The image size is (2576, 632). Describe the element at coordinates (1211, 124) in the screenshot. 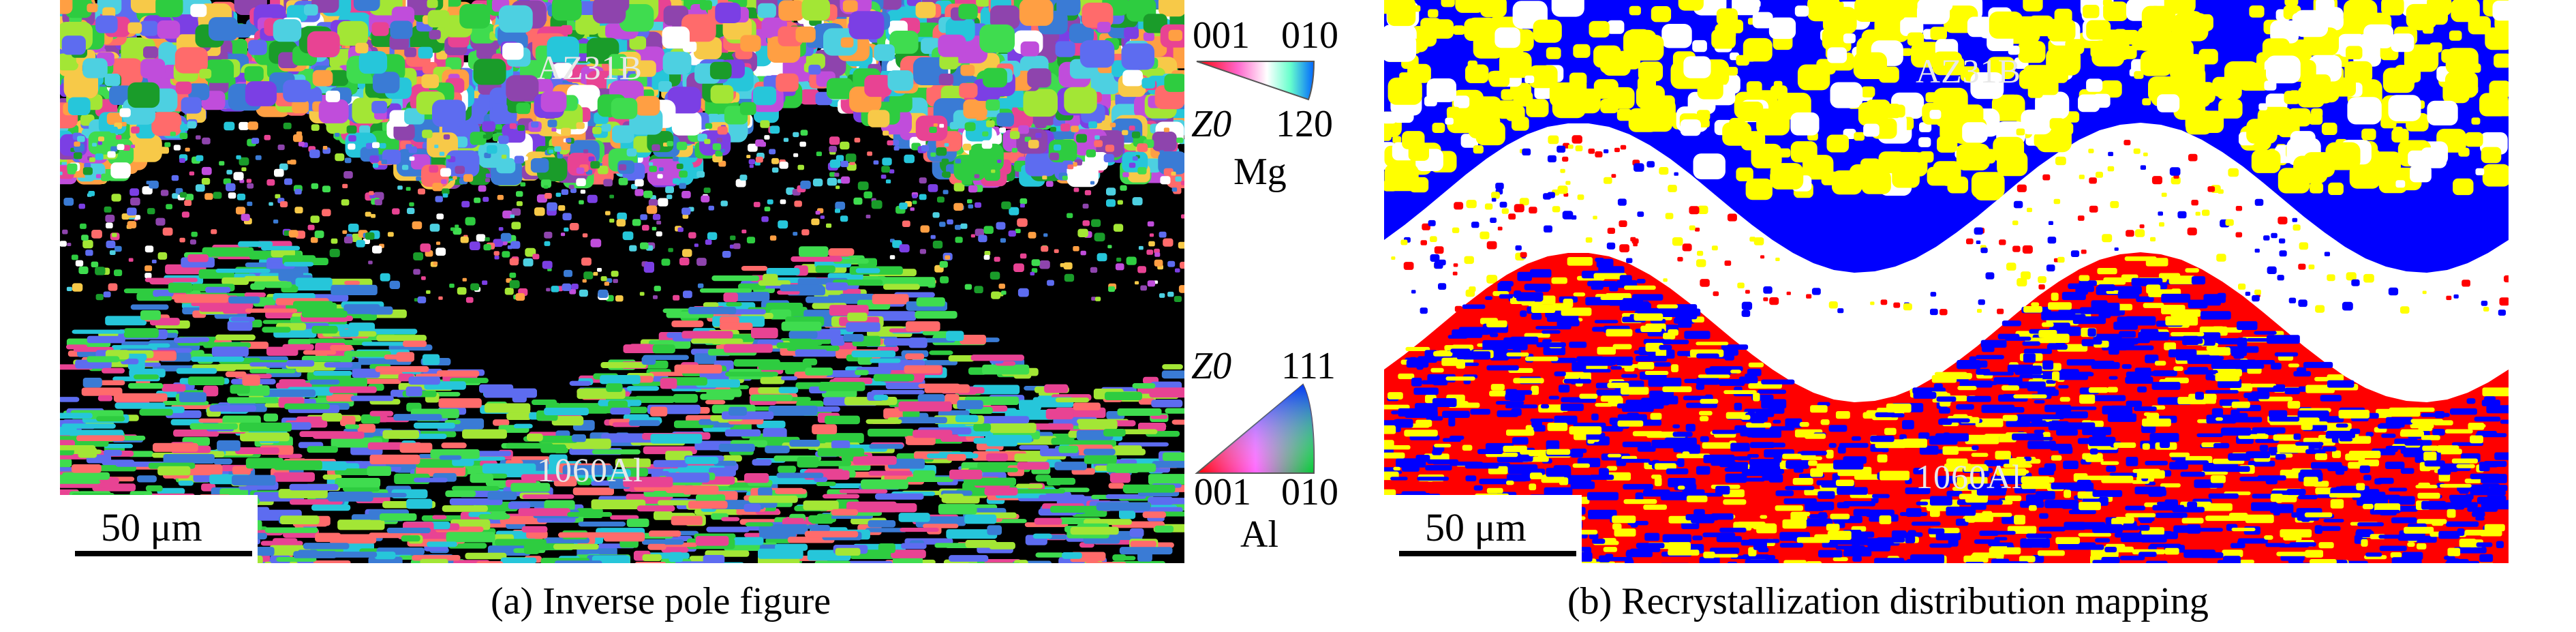

I see `mg-key-z0: Z0` at that location.